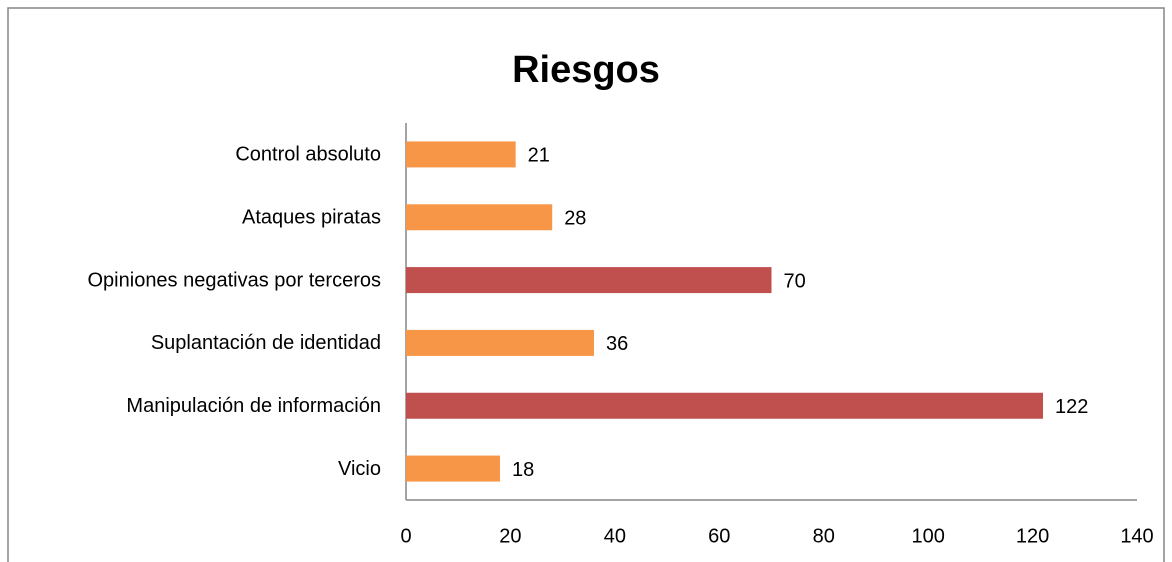 The height and width of the screenshot is (562, 1172). I want to click on value-label: 18, so click(523, 470).